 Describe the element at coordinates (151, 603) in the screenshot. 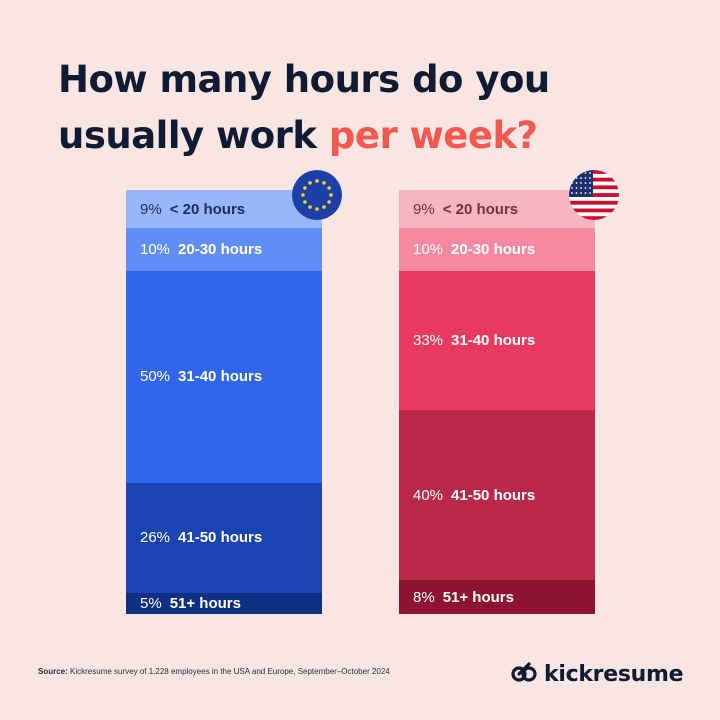

I see `data-label-percent: 5%` at that location.